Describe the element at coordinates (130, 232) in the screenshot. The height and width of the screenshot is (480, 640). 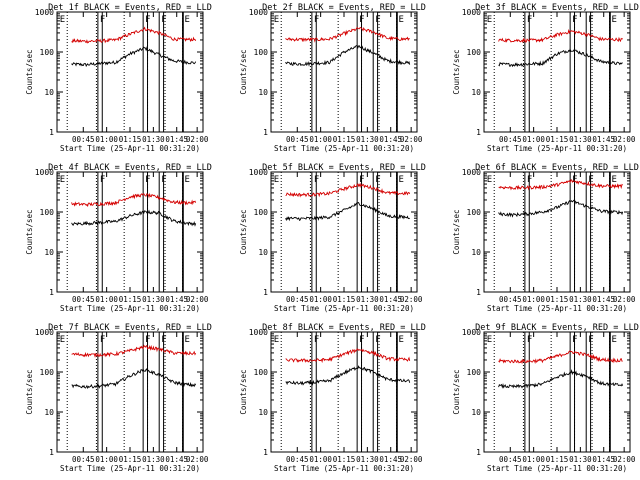
I see `plot-frame` at that location.